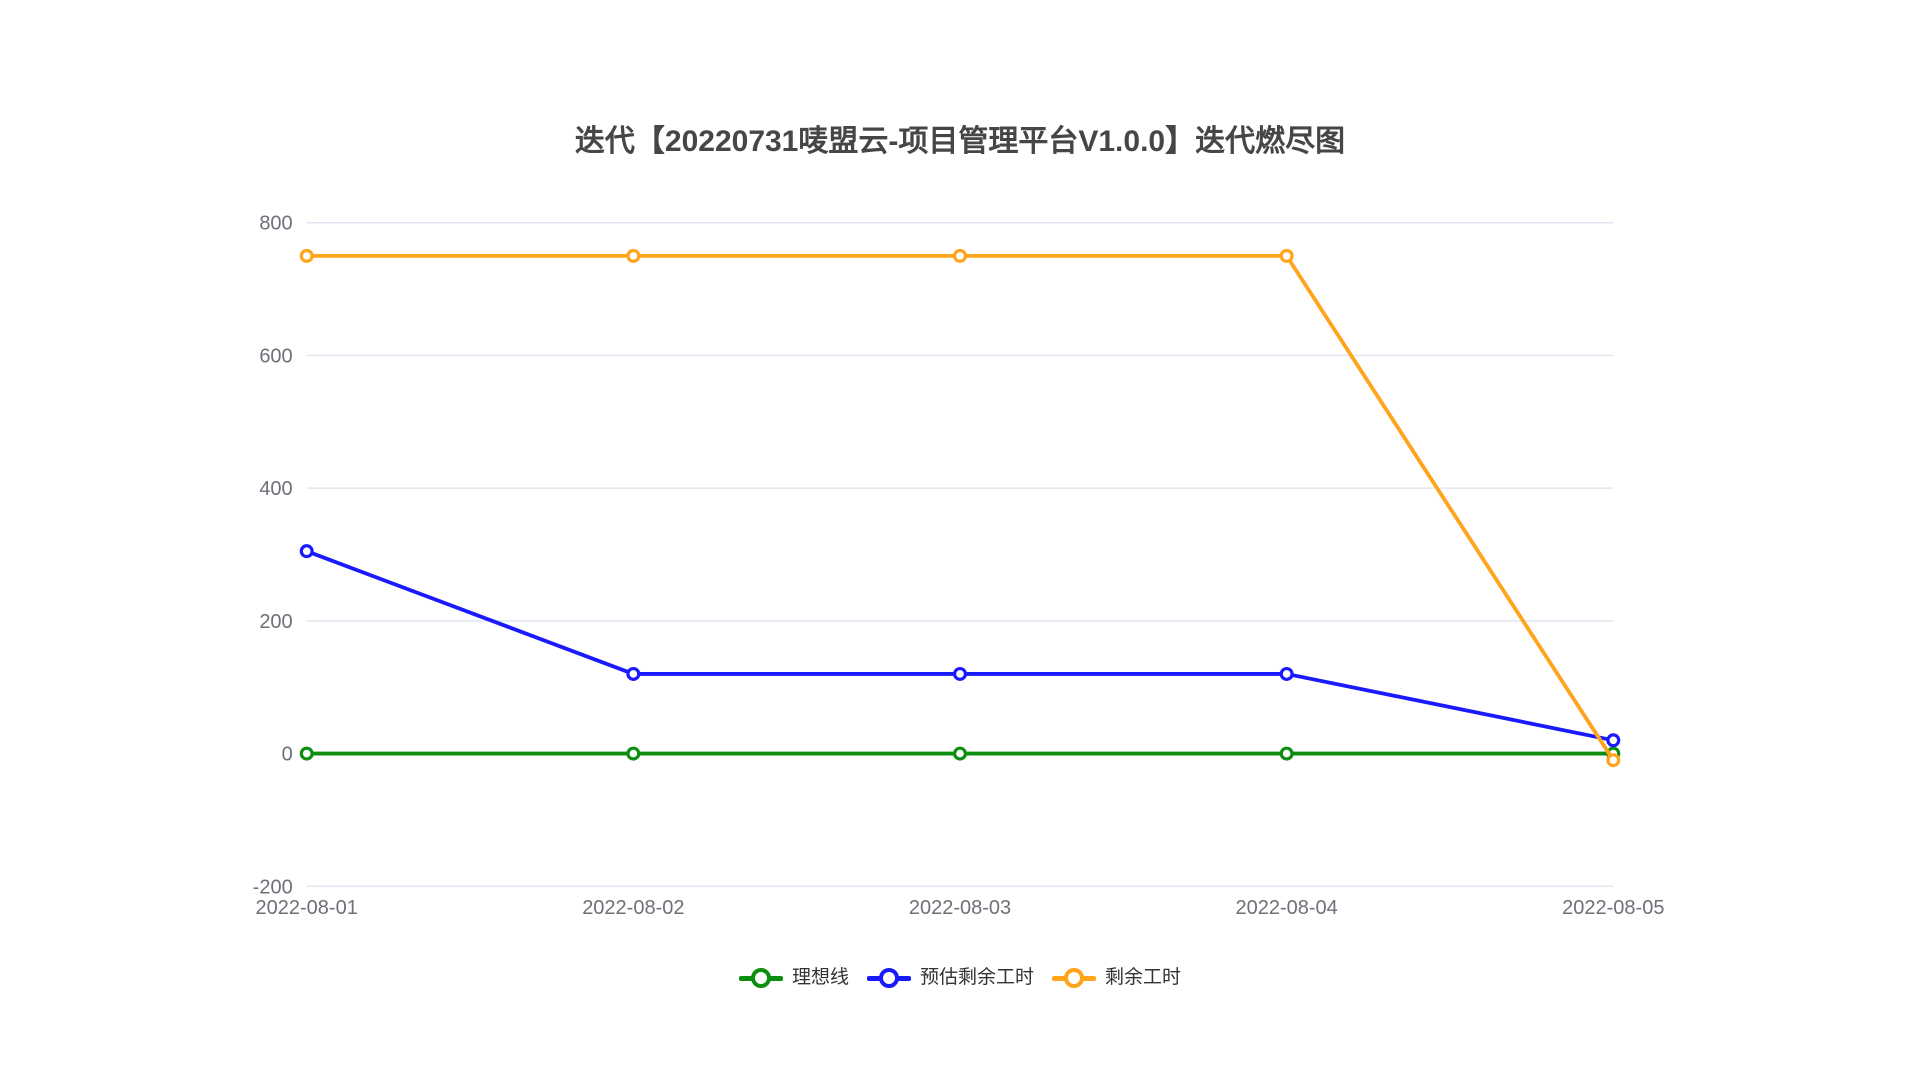  I want to click on data-point-理想线-2022-08-04, so click(1286, 753).